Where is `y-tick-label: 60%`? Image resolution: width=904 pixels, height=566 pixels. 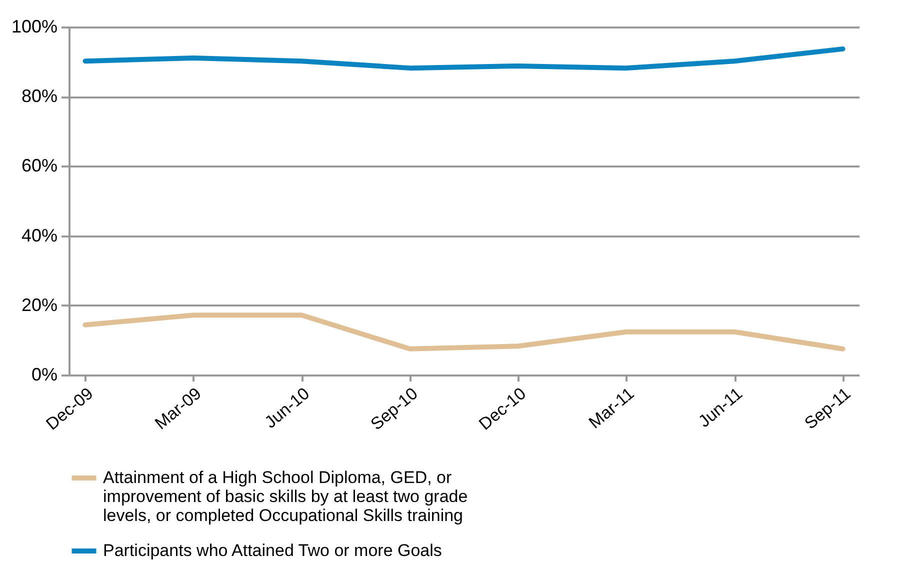 y-tick-label: 60% is located at coordinates (39, 166).